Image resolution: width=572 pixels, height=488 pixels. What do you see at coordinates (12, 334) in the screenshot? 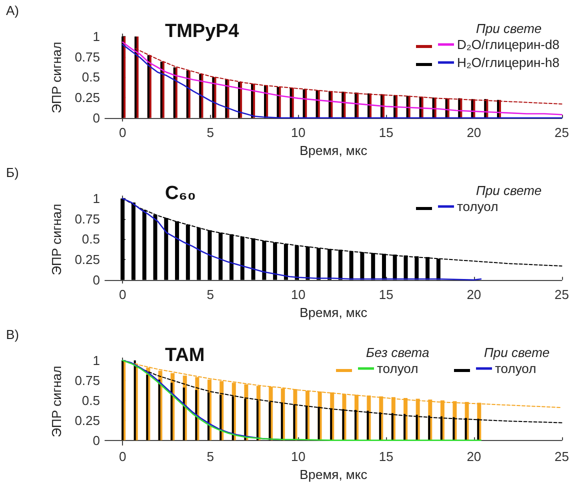
I see `chart-subtitle: В)` at bounding box center [12, 334].